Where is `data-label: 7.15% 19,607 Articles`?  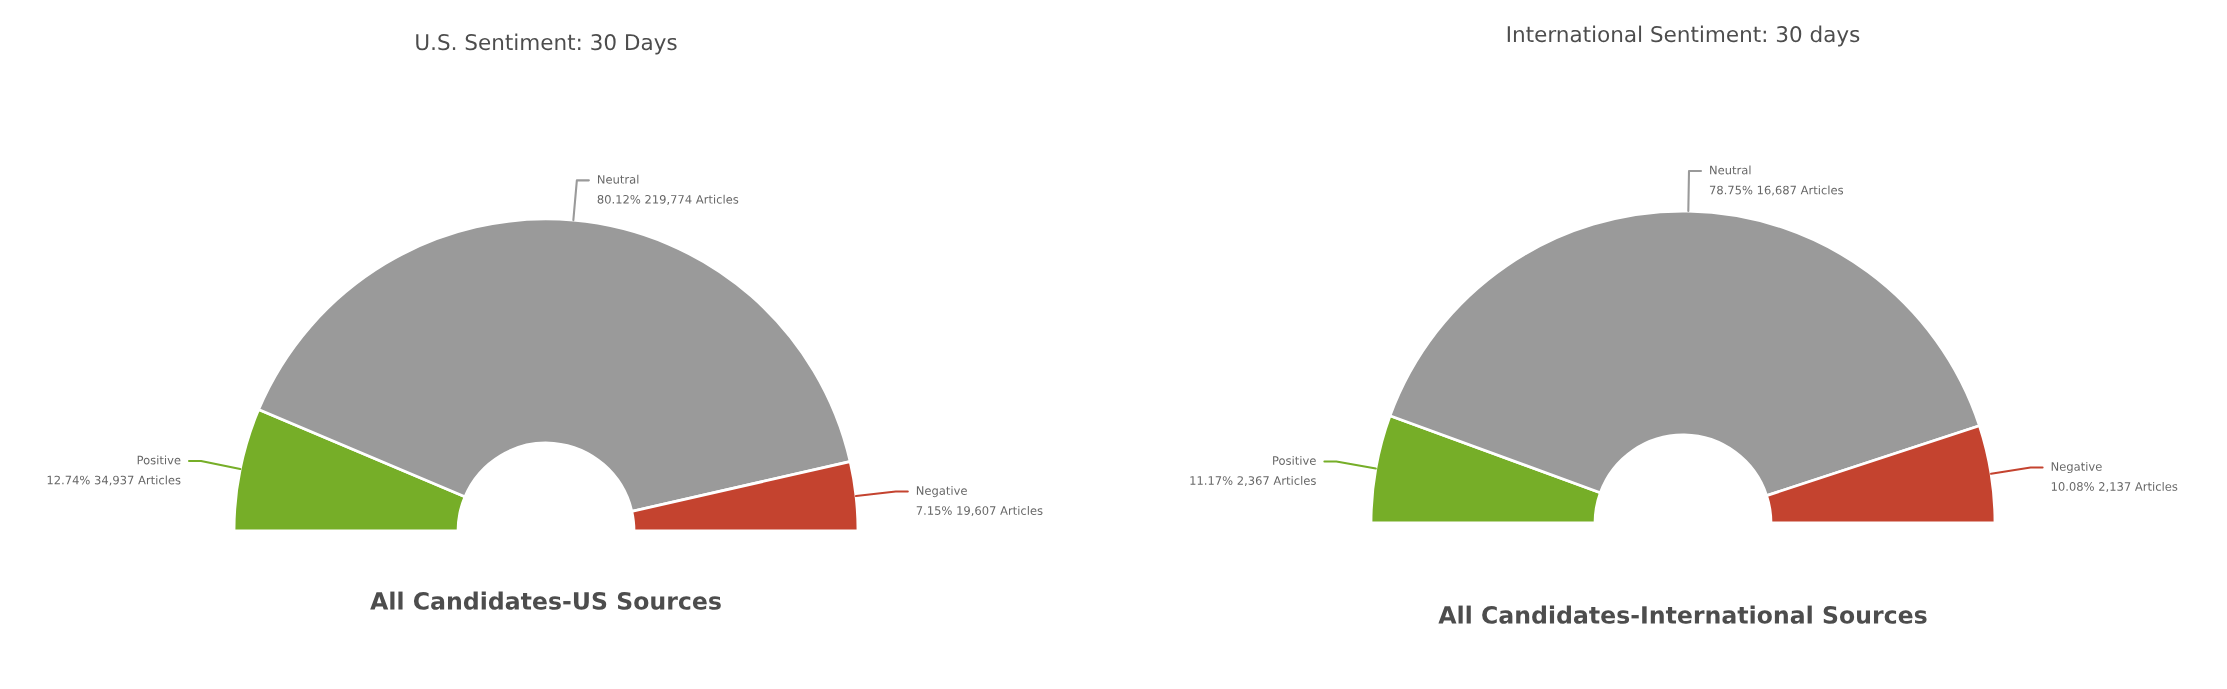
data-label: 7.15% 19,607 Articles is located at coordinates (979, 511).